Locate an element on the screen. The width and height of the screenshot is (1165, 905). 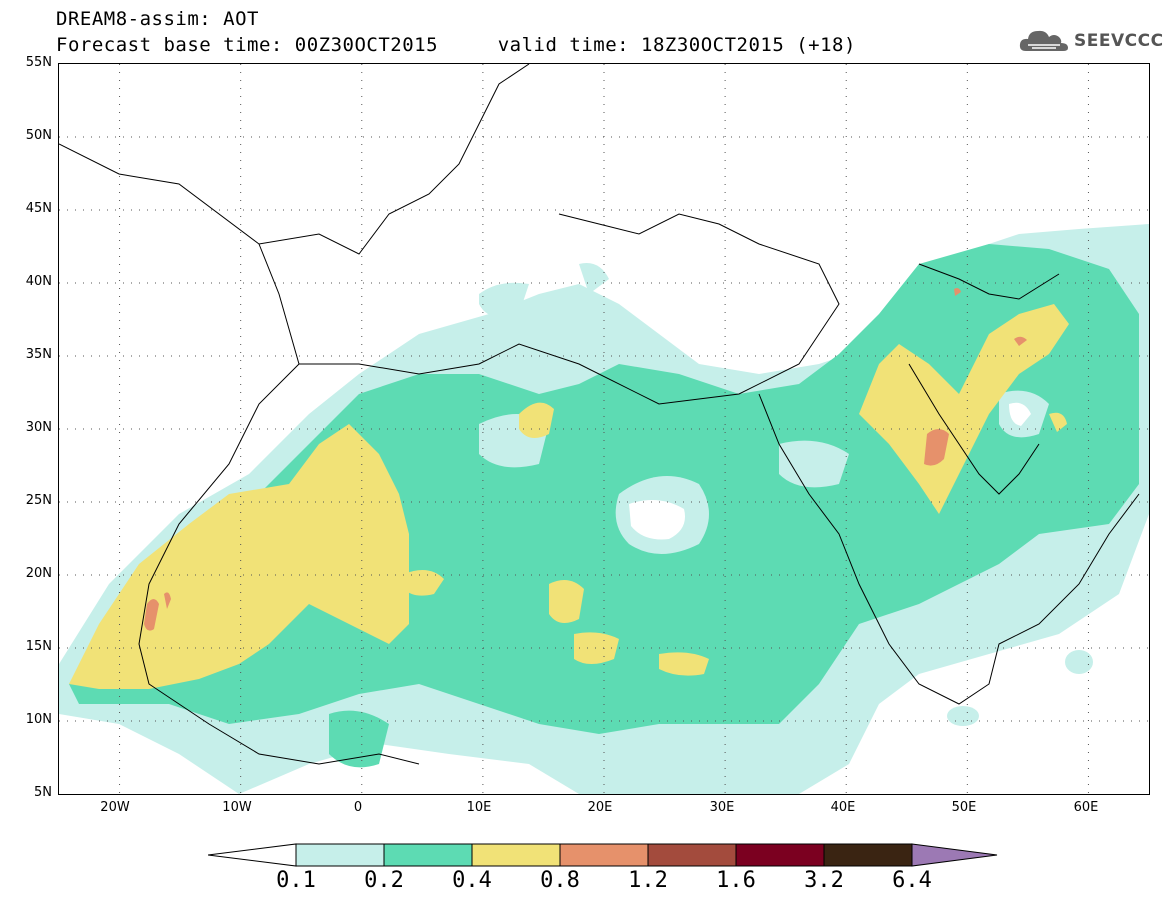
colorbar-label: 0.2 is located at coordinates (384, 880).